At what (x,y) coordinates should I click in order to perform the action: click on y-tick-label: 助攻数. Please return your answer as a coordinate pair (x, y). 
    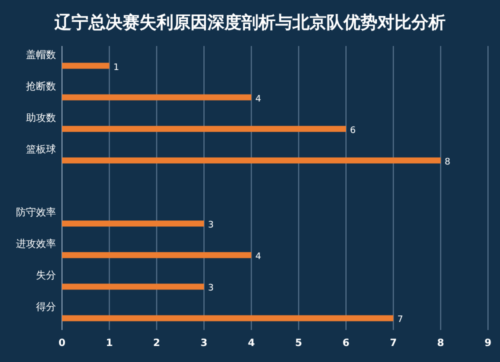
    Looking at the image, I should click on (41, 118).